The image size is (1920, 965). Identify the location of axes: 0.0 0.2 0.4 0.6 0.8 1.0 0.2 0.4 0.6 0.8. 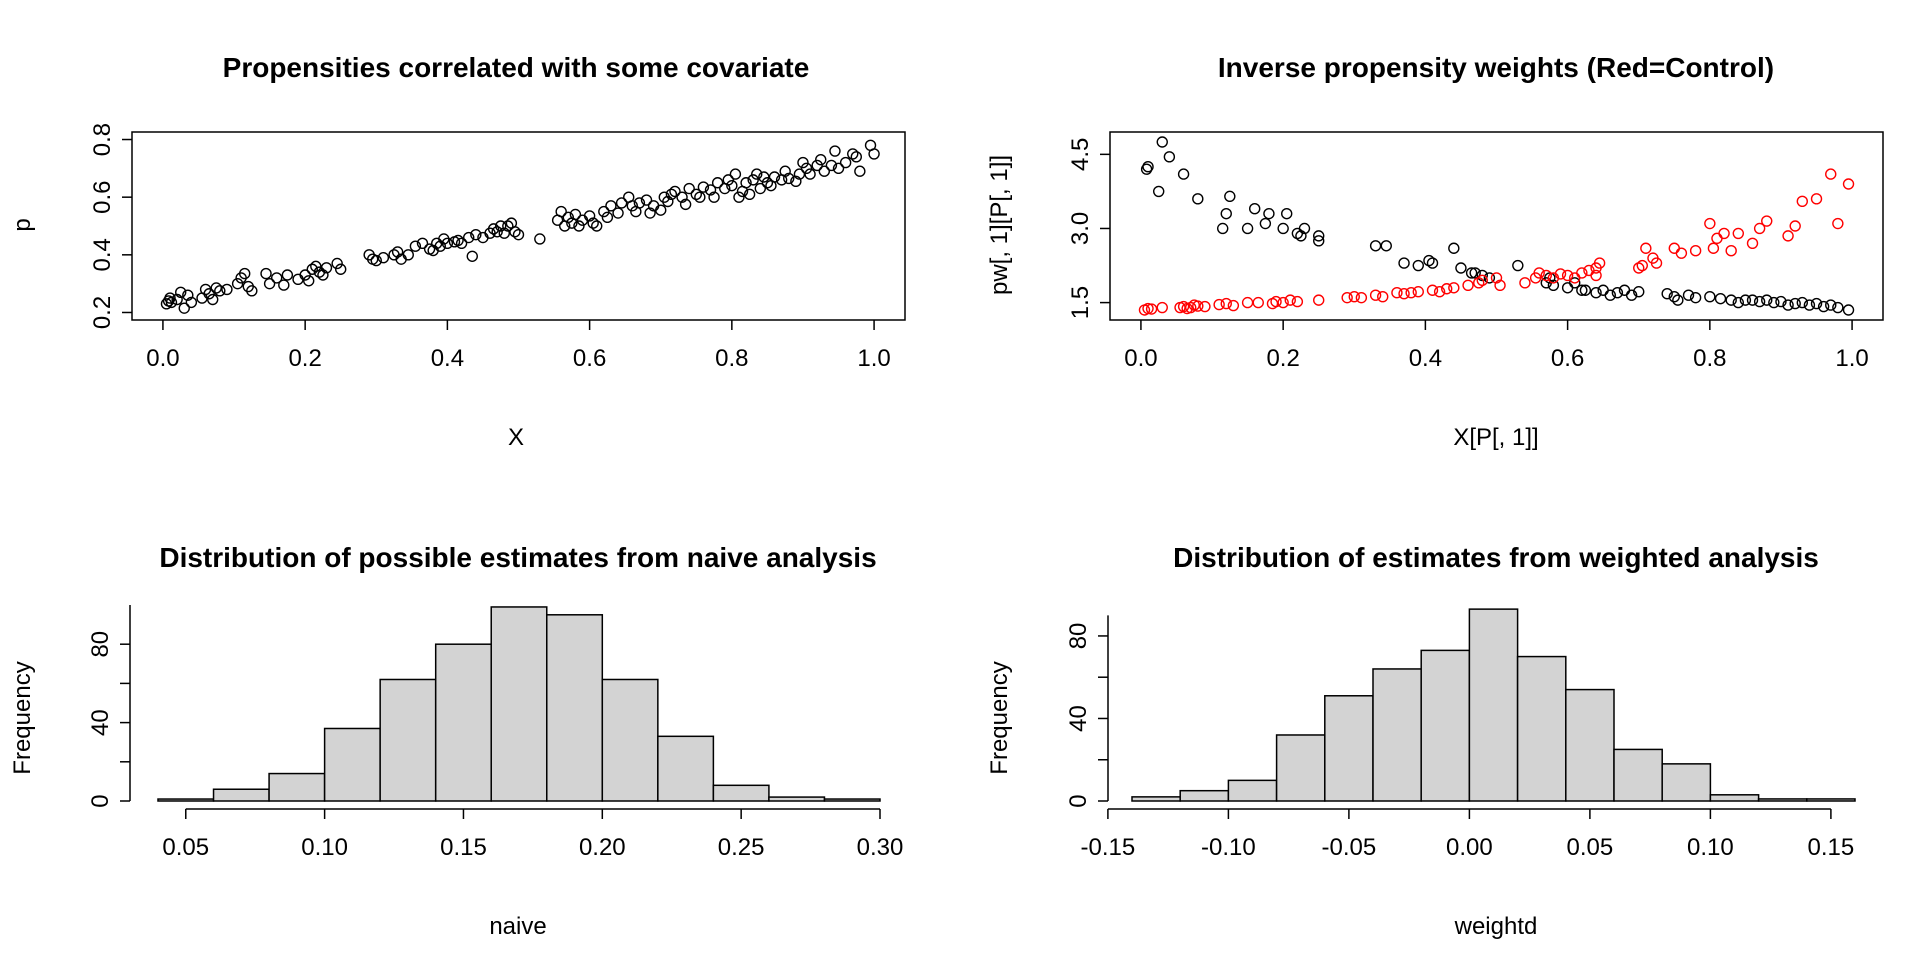
(490, 247).